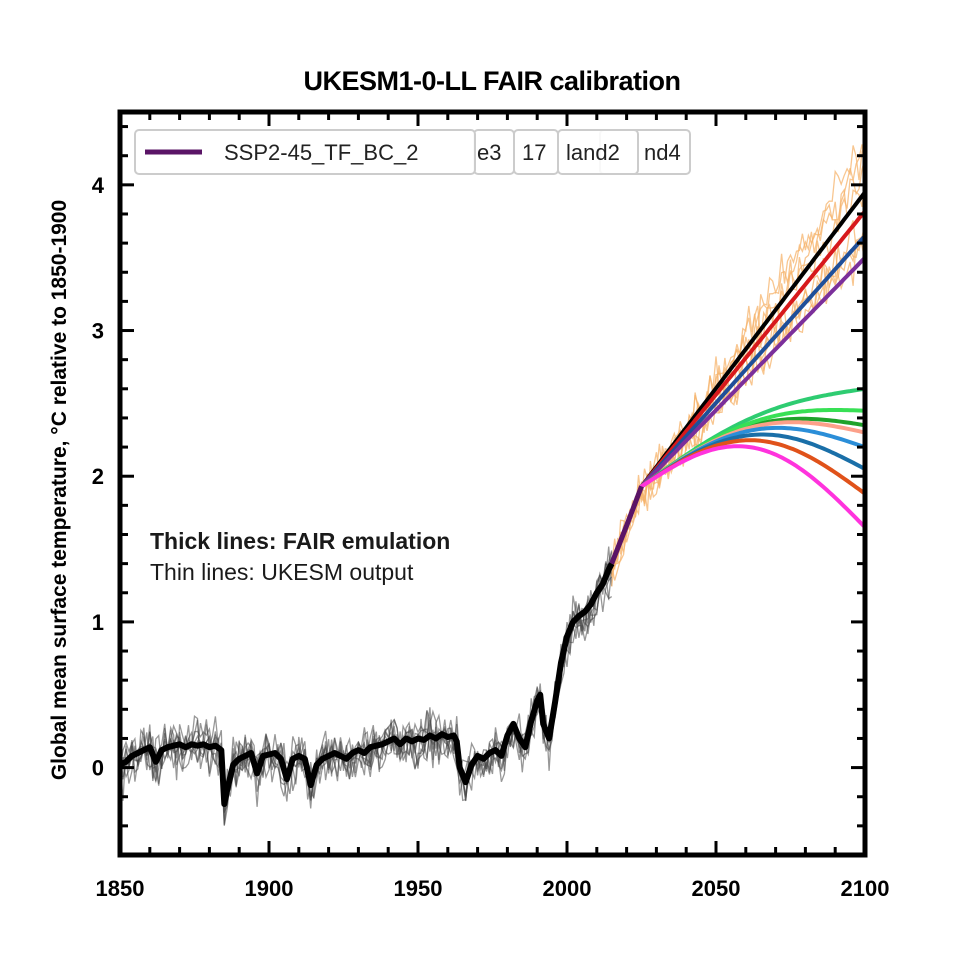 This screenshot has height=964, width=964. What do you see at coordinates (269, 888) in the screenshot?
I see `x-tick-label: 1900` at bounding box center [269, 888].